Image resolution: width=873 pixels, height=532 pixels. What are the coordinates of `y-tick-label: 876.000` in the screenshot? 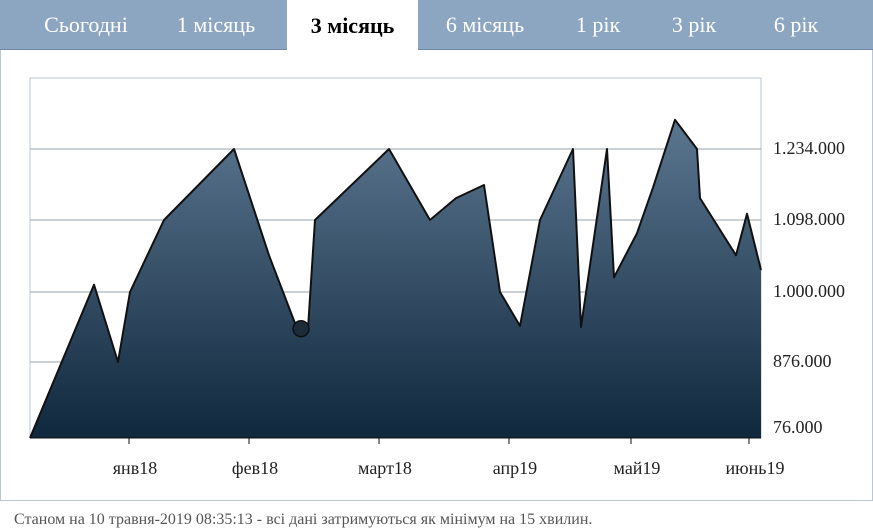 It's located at (802, 361).